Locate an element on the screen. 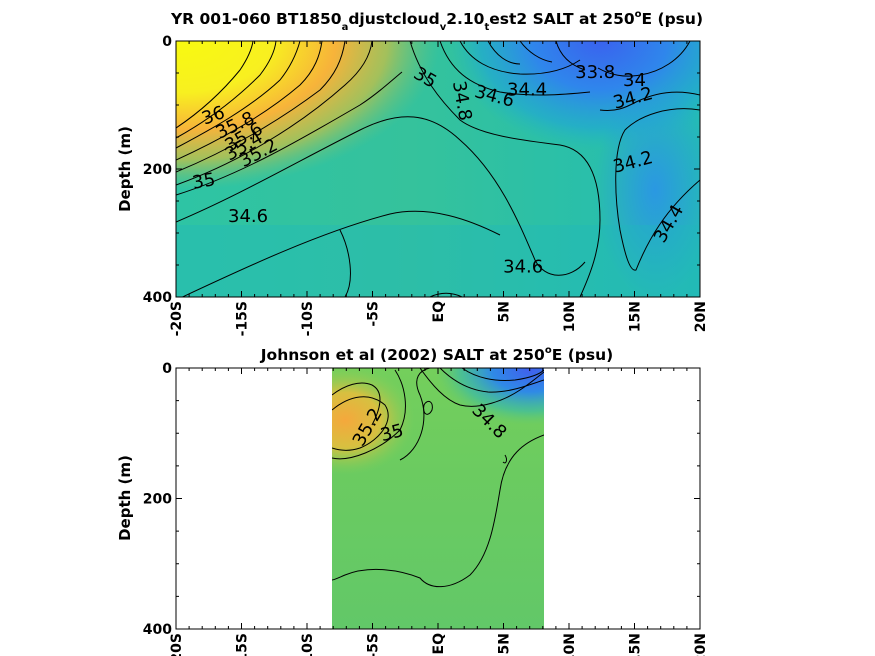  top-y-axis-label: Depth (m) is located at coordinates (125, 169).